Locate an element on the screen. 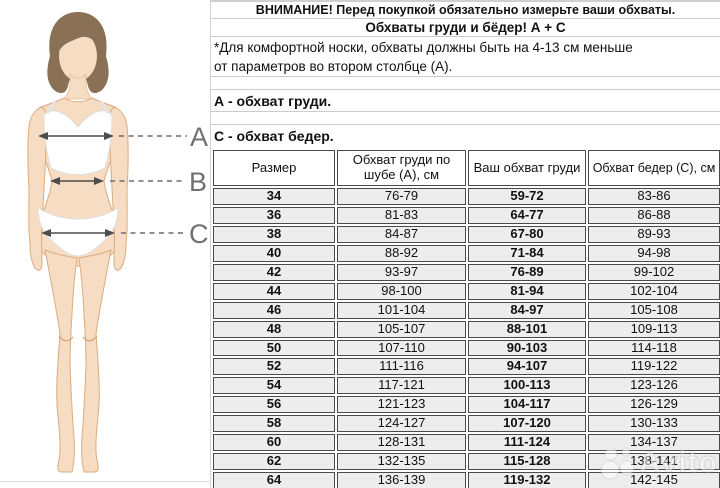 This screenshot has height=488, width=720. table-cell: 104-117 is located at coordinates (527, 405).